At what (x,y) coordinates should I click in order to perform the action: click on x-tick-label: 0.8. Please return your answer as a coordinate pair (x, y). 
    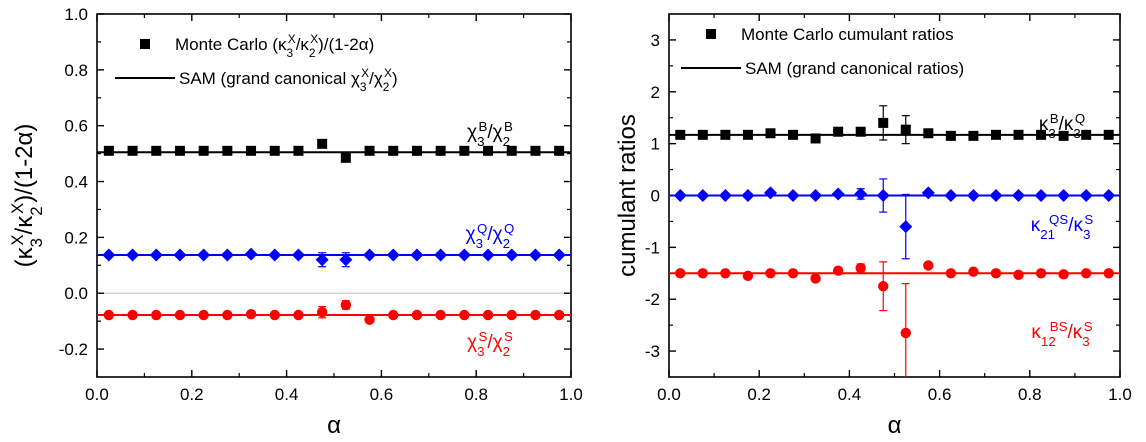
    Looking at the image, I should click on (476, 394).